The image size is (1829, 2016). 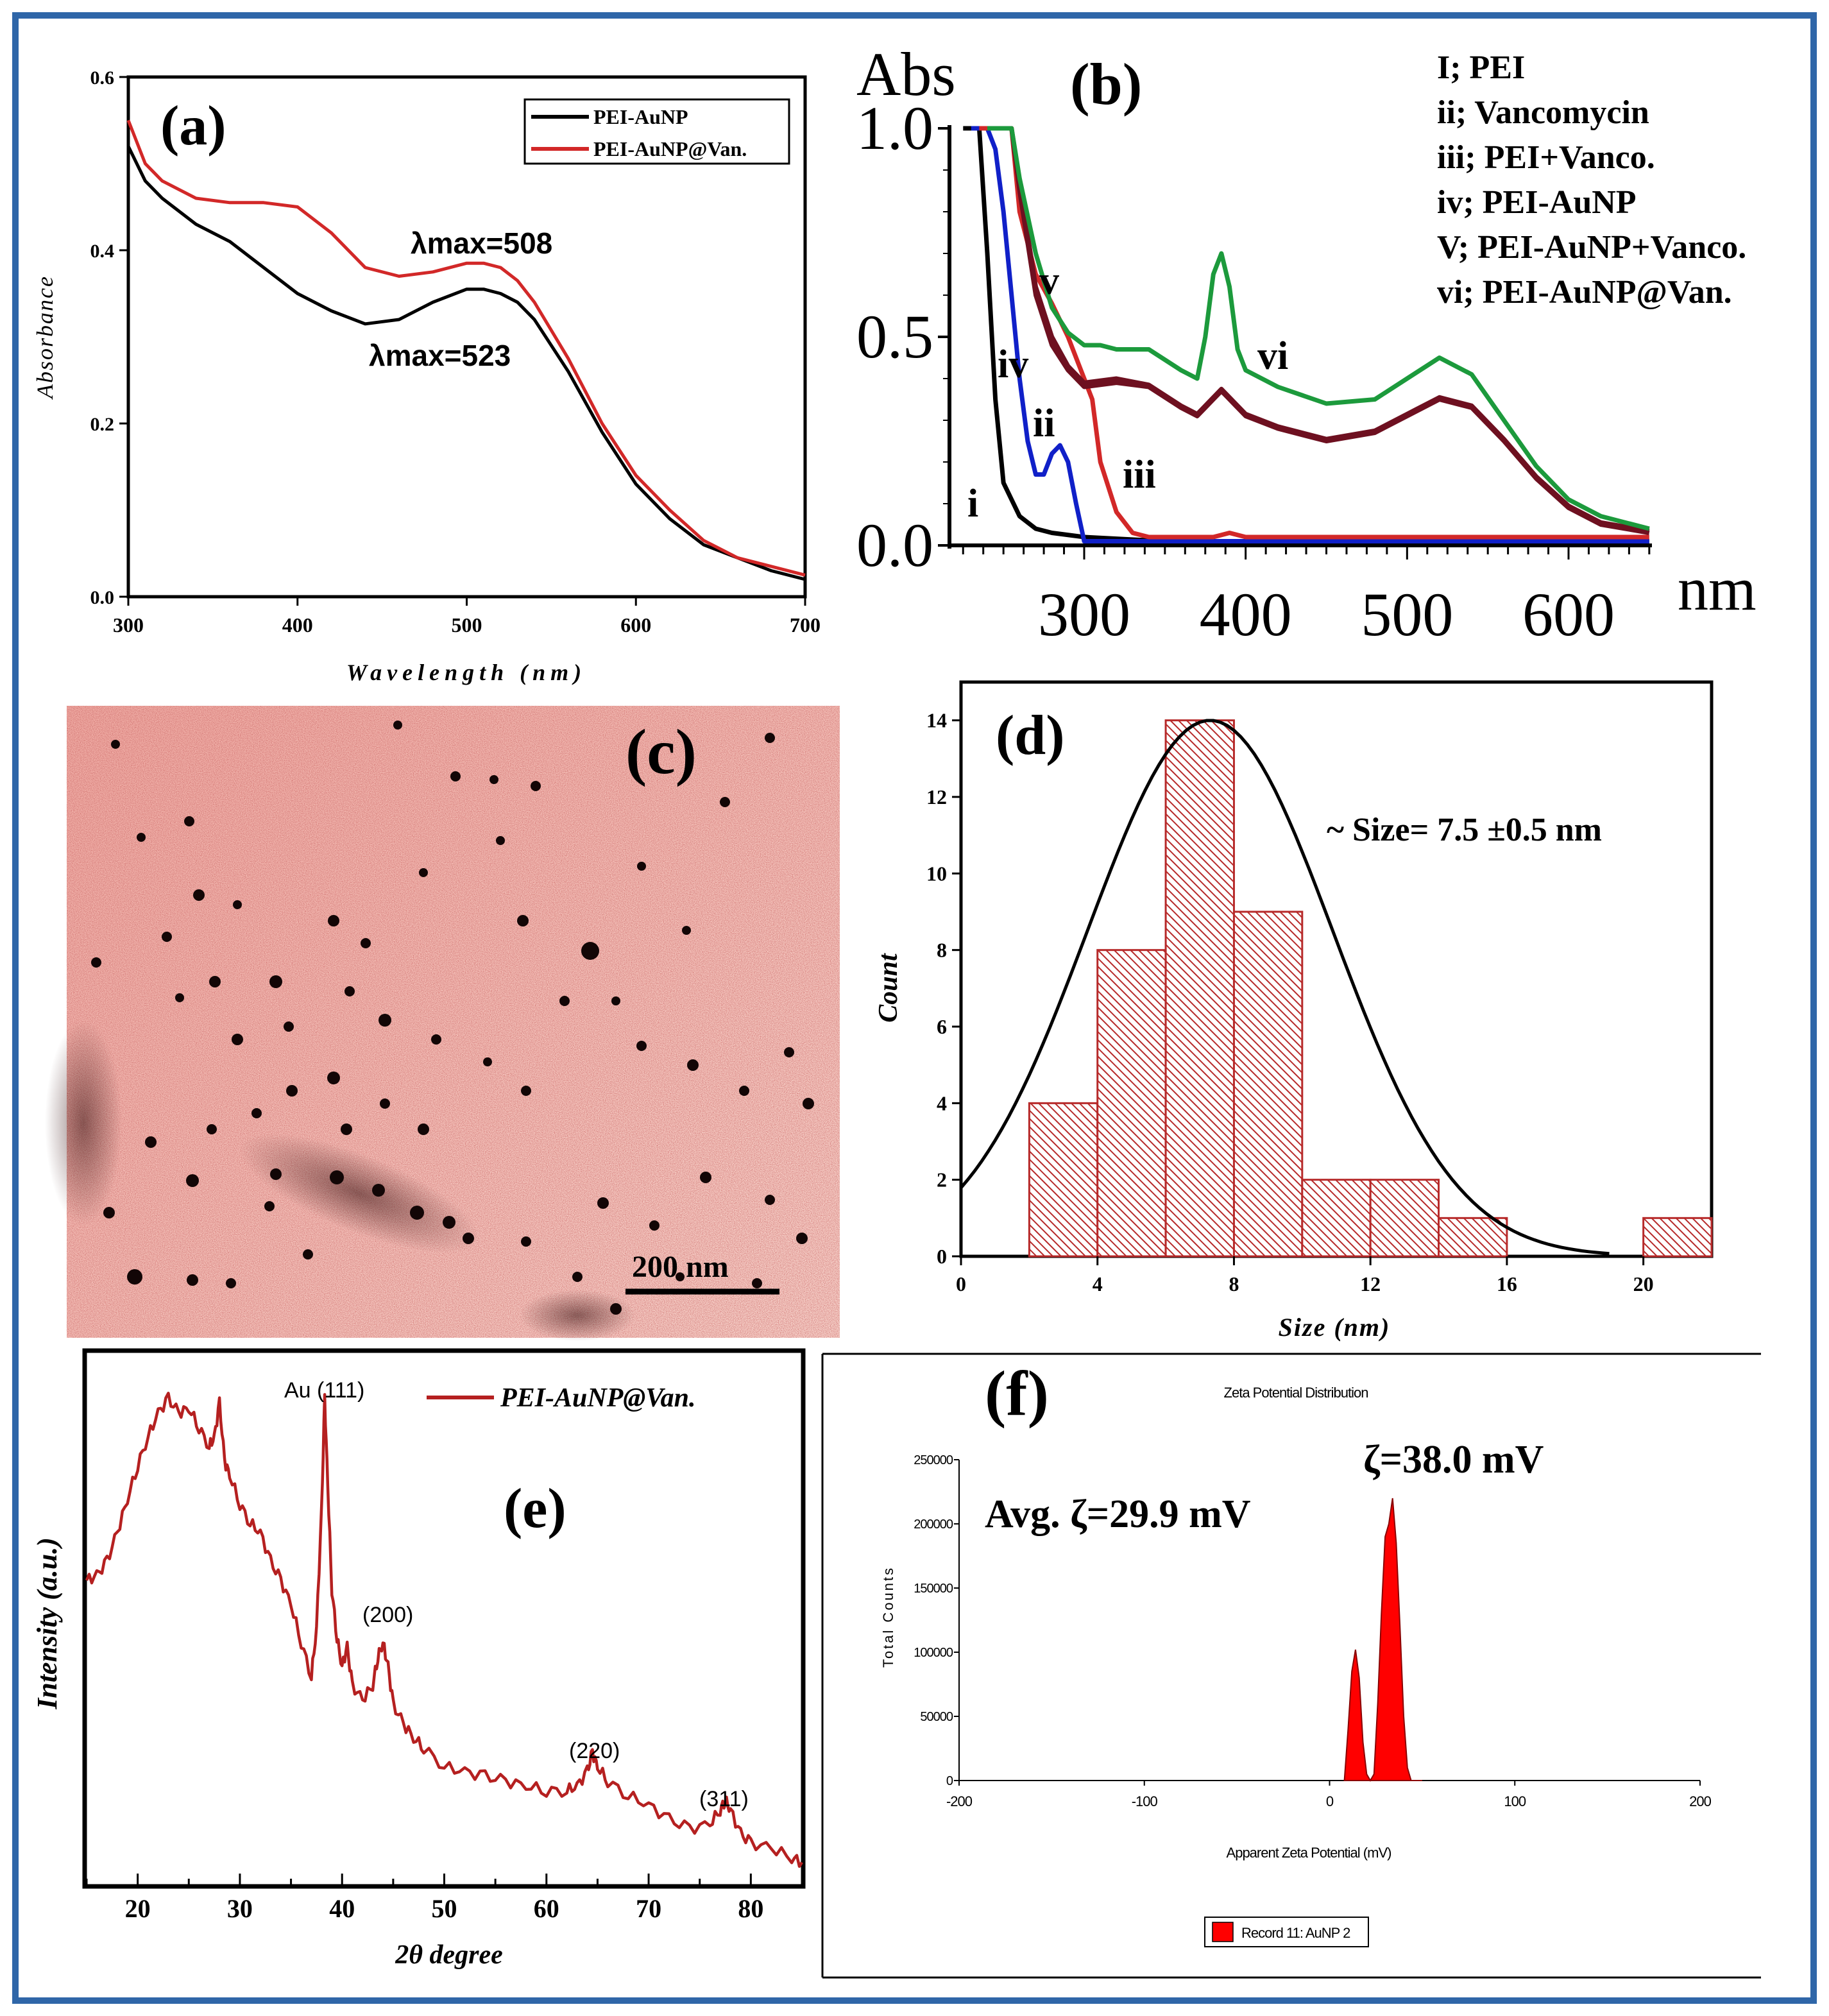 What do you see at coordinates (1084, 614) in the screenshot?
I see `panel-b-xtick-label: 300` at bounding box center [1084, 614].